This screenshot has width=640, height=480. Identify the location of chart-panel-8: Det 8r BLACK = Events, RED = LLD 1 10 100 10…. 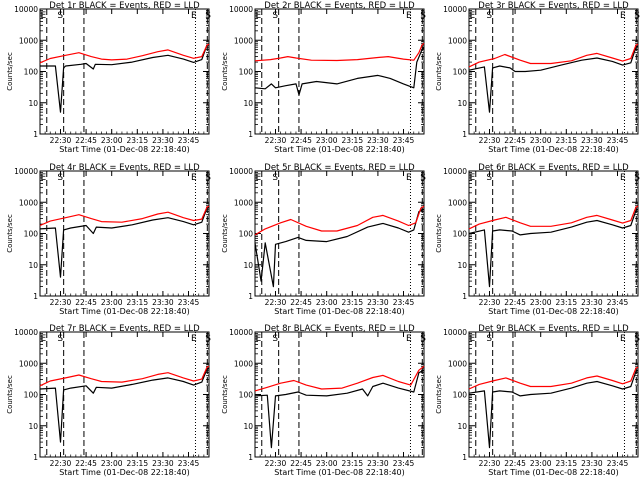
(323, 400).